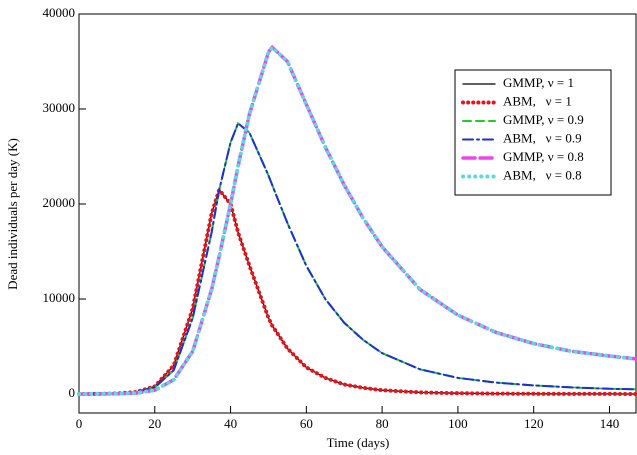 The image size is (637, 455). I want to click on x-tick-label: 120, so click(534, 423).